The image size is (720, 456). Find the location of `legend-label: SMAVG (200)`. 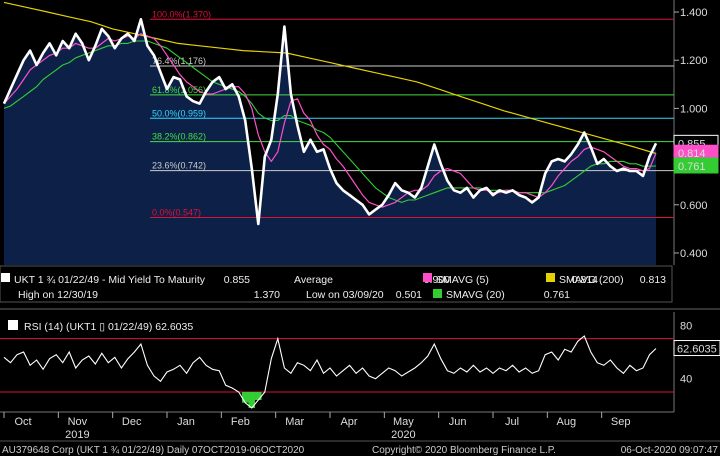

legend-label: SMAVG (200) is located at coordinates (591, 280).